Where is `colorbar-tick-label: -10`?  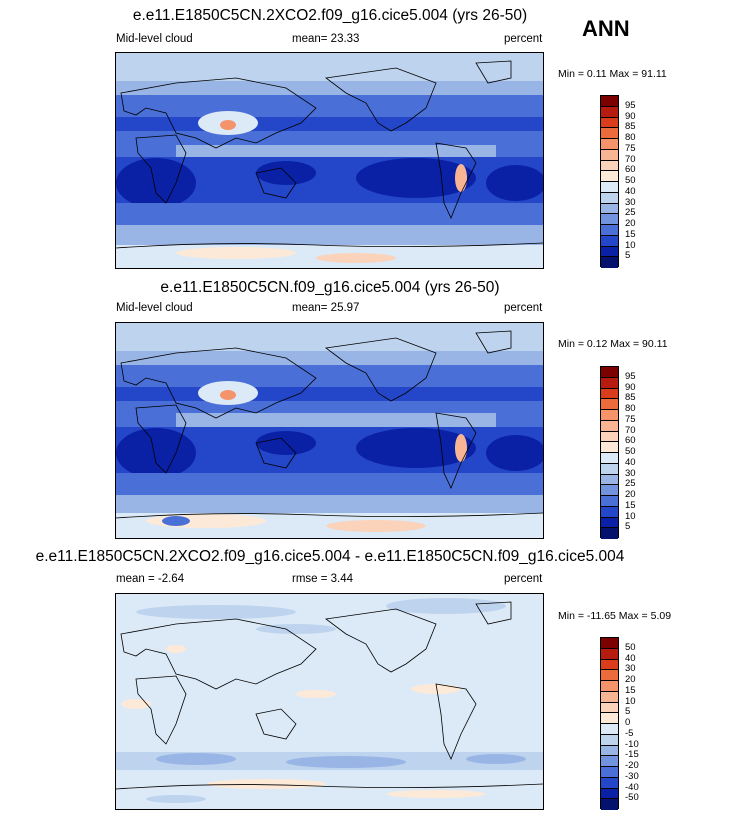 colorbar-tick-label: -10 is located at coordinates (632, 744).